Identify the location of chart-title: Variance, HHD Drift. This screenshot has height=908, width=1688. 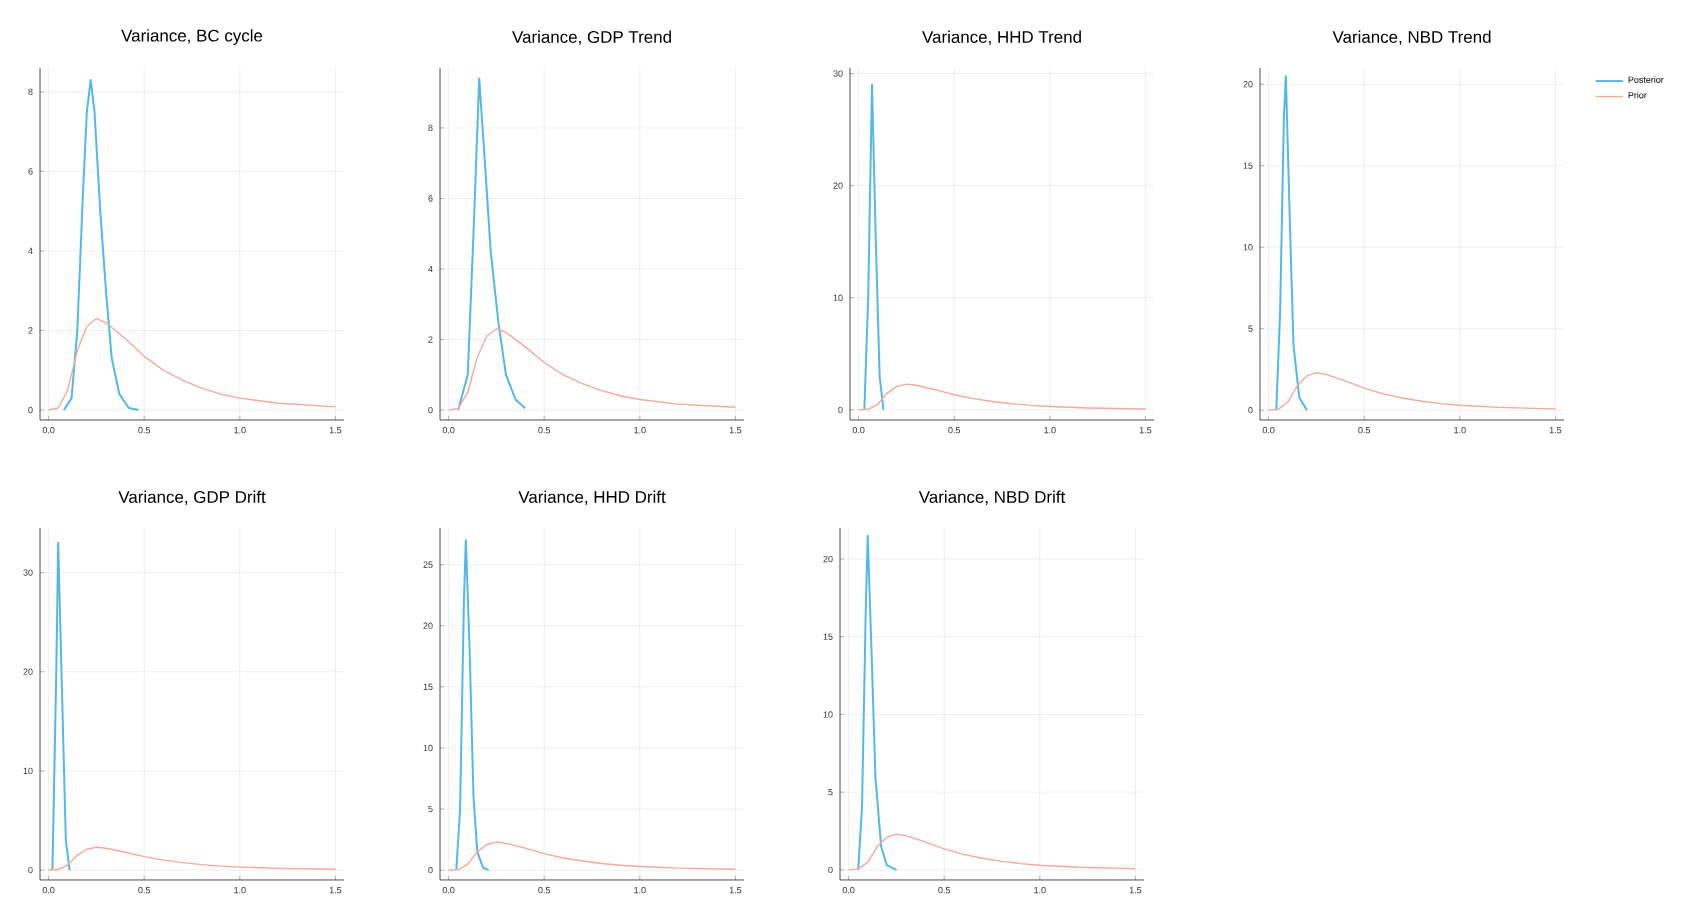
(592, 497).